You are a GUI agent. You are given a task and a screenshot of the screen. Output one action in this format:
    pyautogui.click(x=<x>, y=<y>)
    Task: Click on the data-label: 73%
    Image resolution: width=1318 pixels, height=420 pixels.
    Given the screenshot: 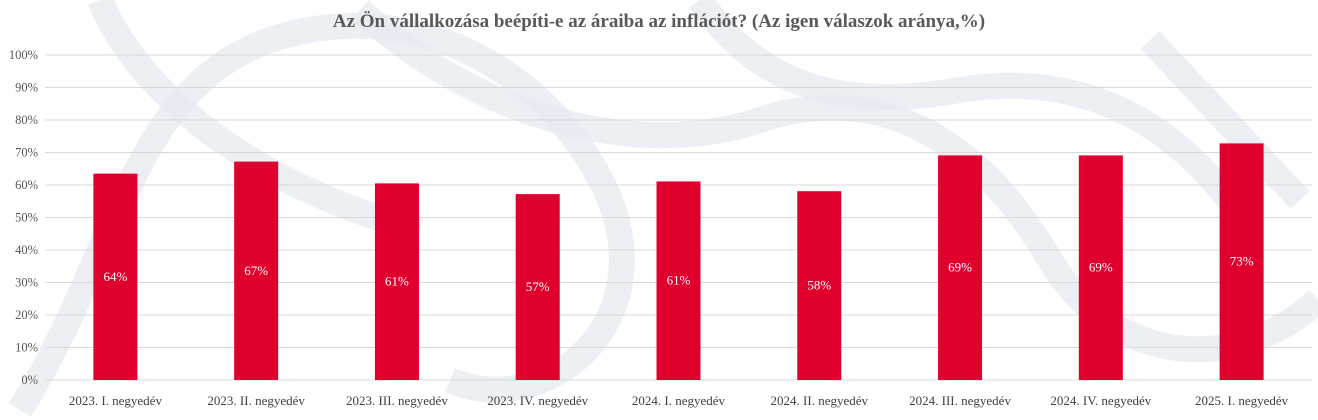 What is the action you would take?
    pyautogui.click(x=1242, y=261)
    